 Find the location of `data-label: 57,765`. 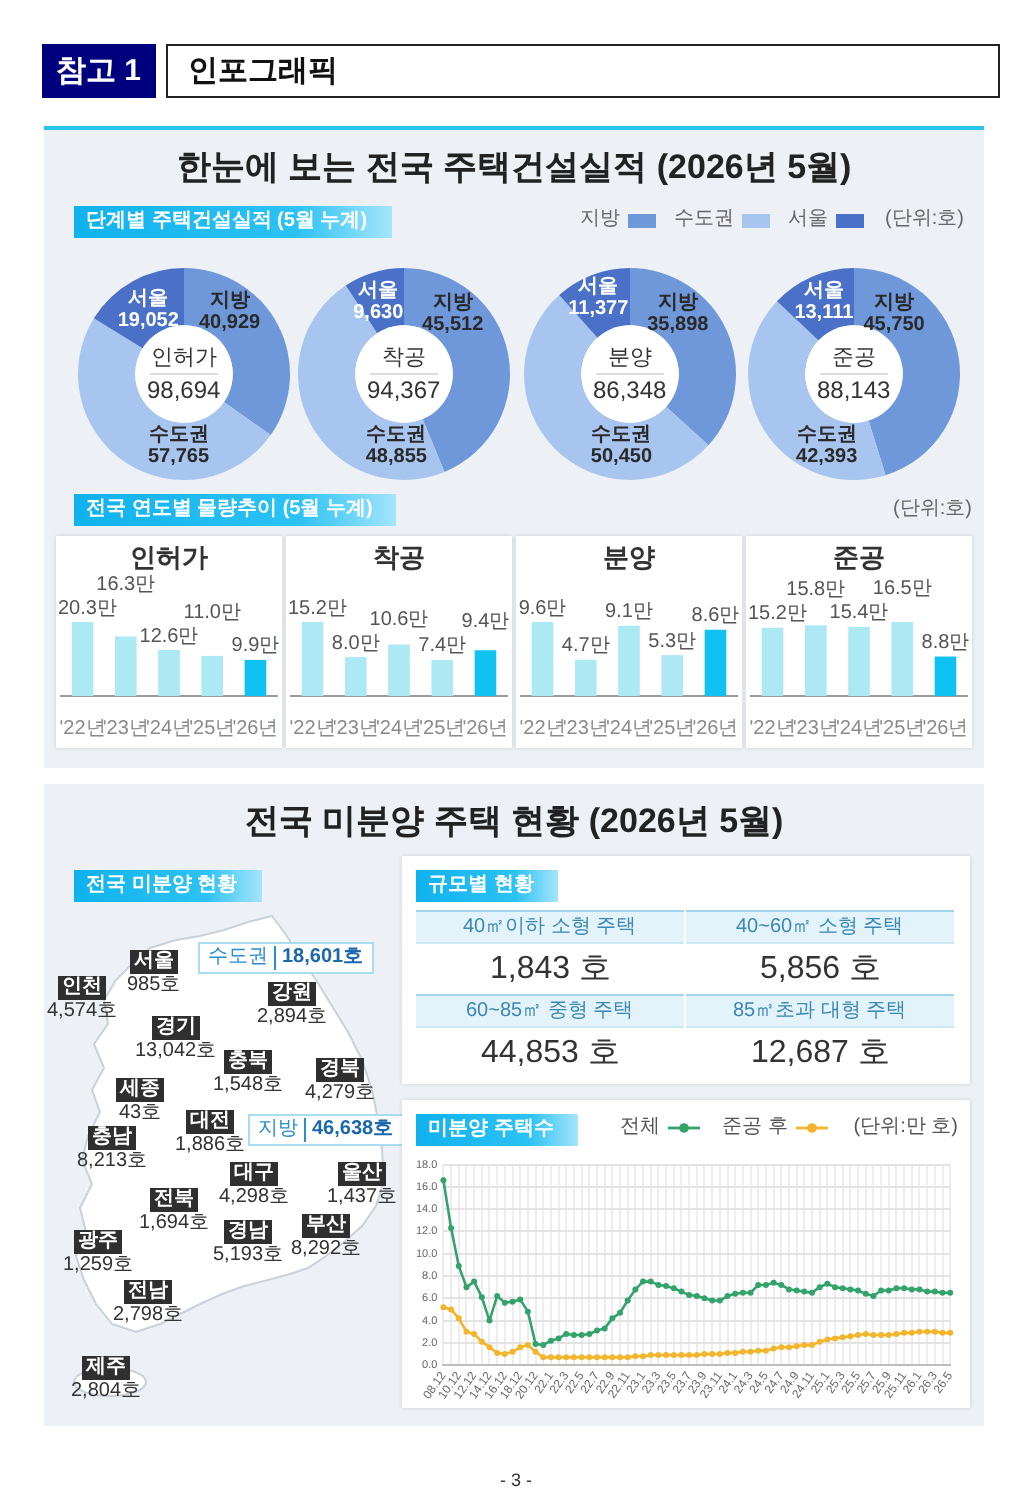

data-label: 57,765 is located at coordinates (178, 457).